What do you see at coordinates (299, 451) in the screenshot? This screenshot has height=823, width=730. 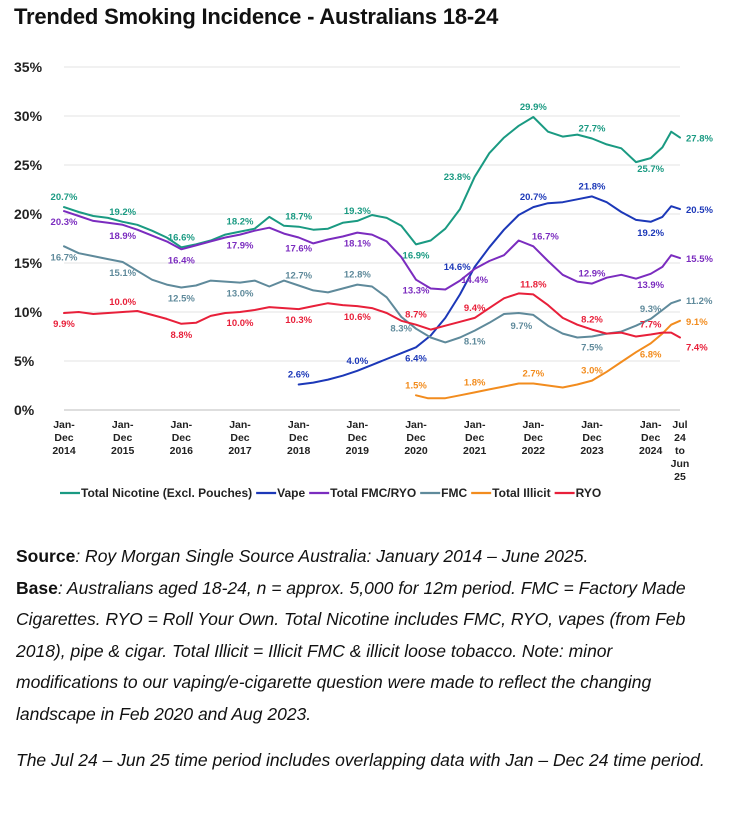 I see `x-tick-label: 2018` at bounding box center [299, 451].